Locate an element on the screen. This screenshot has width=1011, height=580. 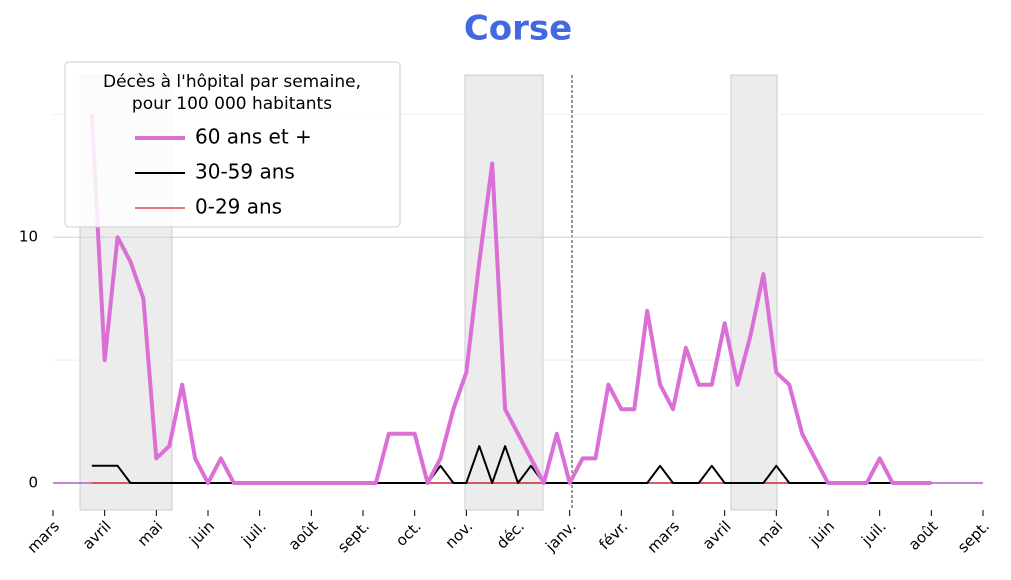
chart-title: Corse is located at coordinates (518, 29).